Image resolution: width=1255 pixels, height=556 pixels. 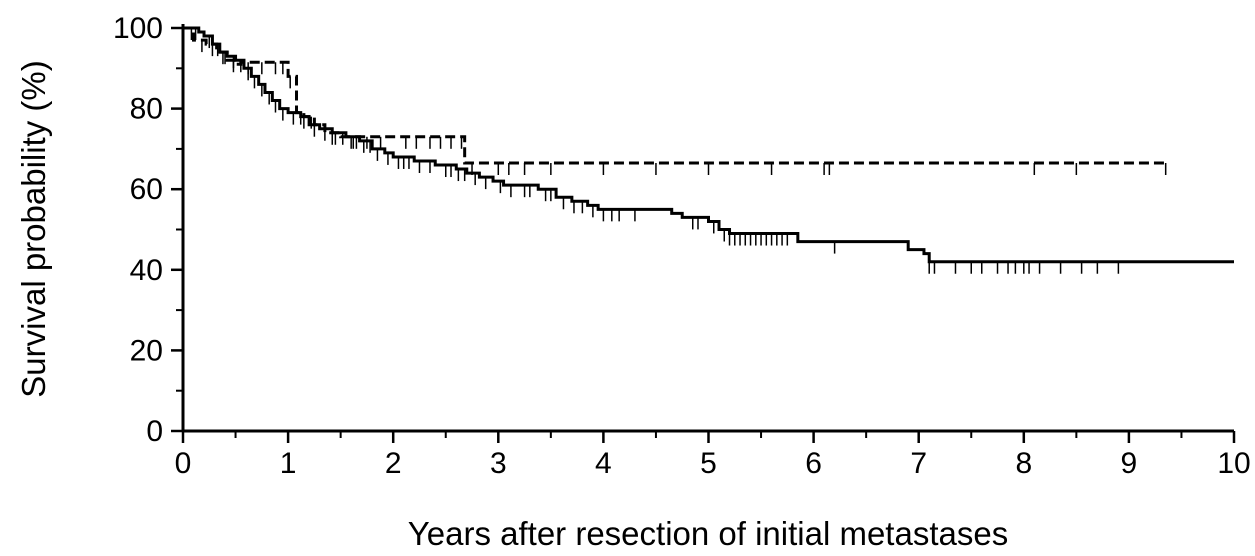 What do you see at coordinates (498, 463) in the screenshot?
I see `x-tick-label: 3` at bounding box center [498, 463].